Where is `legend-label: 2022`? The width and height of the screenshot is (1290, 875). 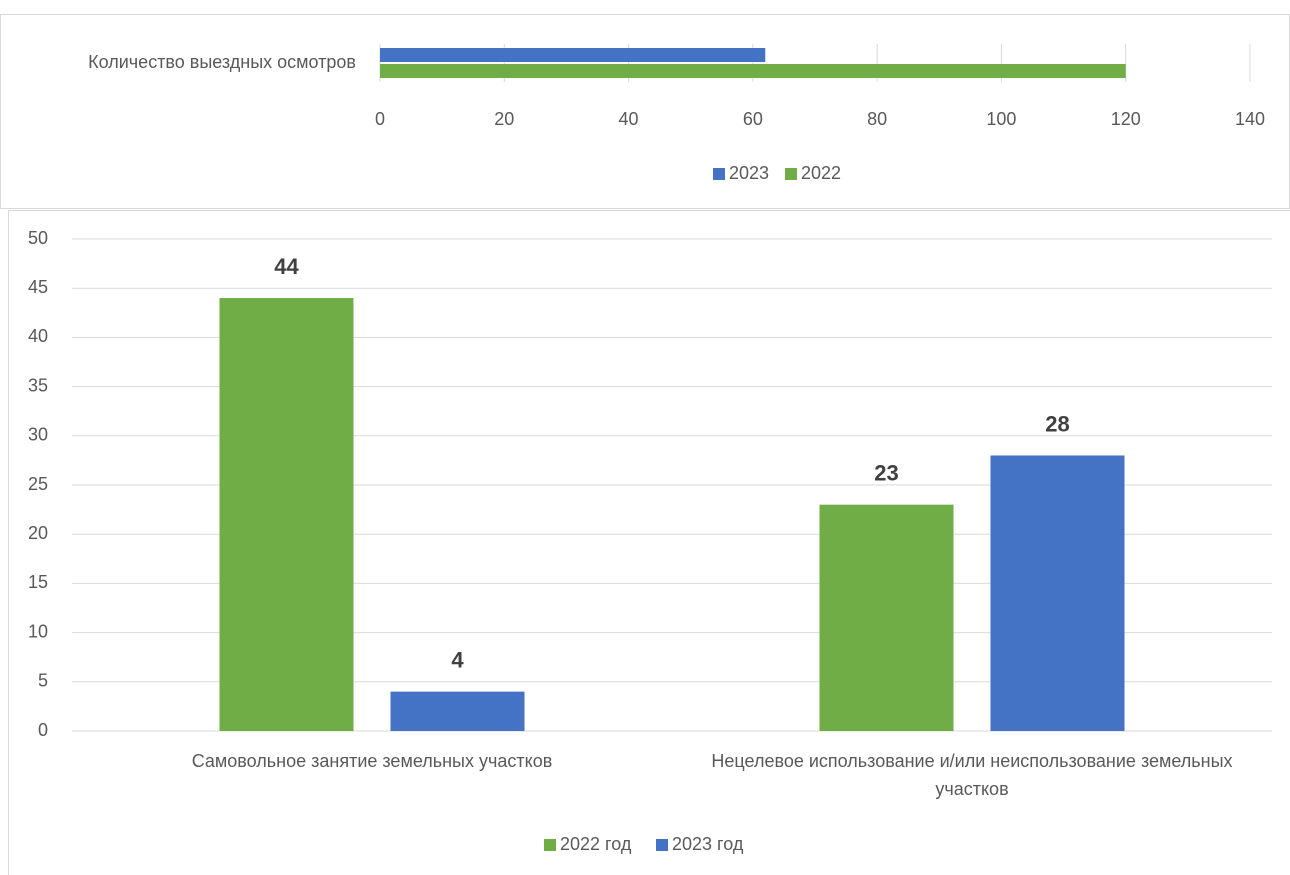
legend-label: 2022 is located at coordinates (821, 173).